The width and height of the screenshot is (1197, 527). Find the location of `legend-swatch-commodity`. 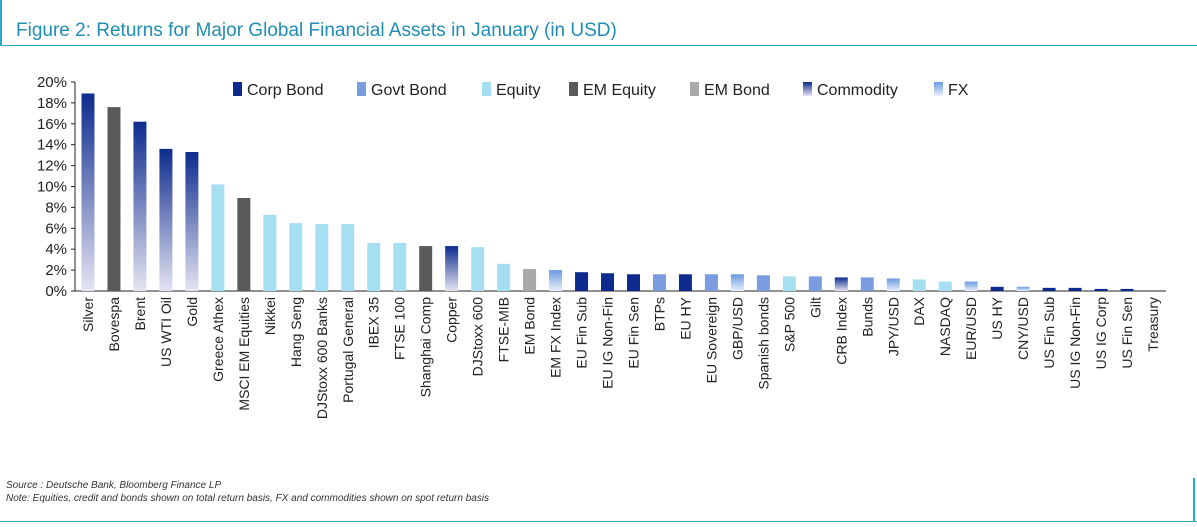

legend-swatch-commodity is located at coordinates (807, 89).